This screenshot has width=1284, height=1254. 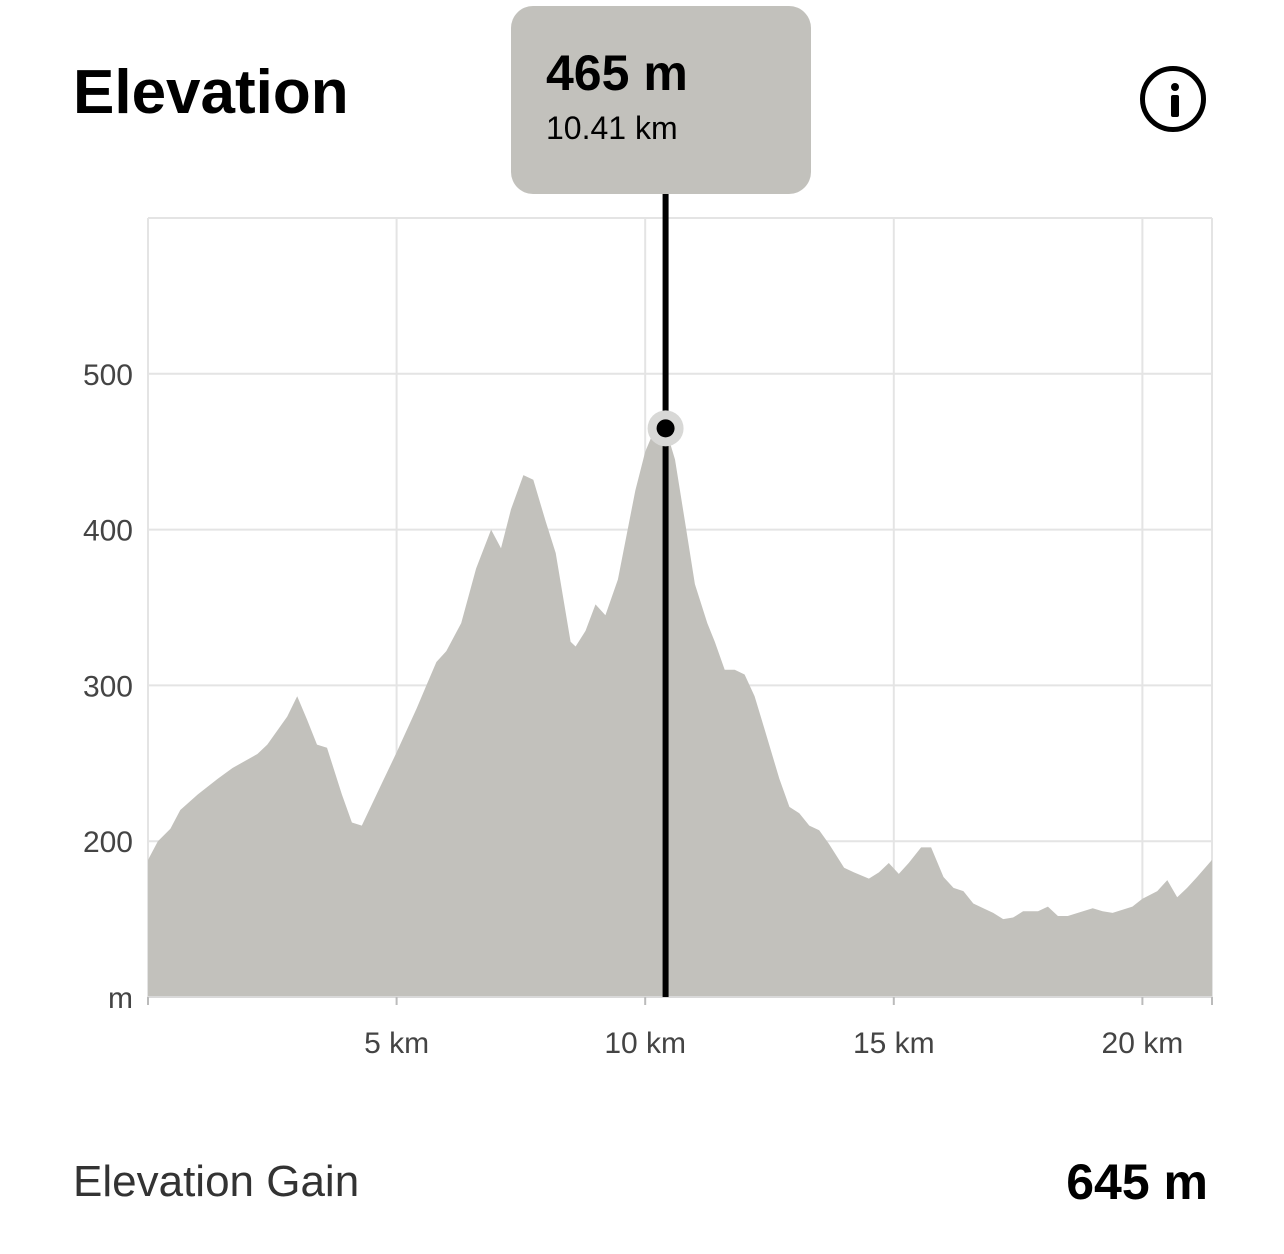 I want to click on elevation-tooltip: 465 m 10.41 km, so click(x=661, y=100).